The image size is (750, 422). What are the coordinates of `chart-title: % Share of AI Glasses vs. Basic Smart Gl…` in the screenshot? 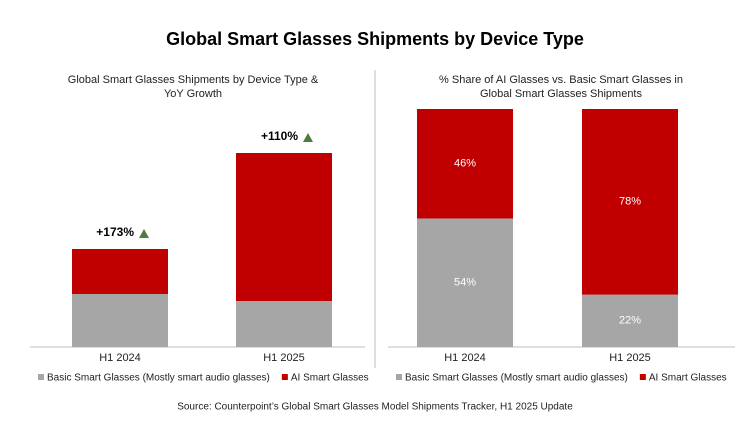 It's located at (561, 87).